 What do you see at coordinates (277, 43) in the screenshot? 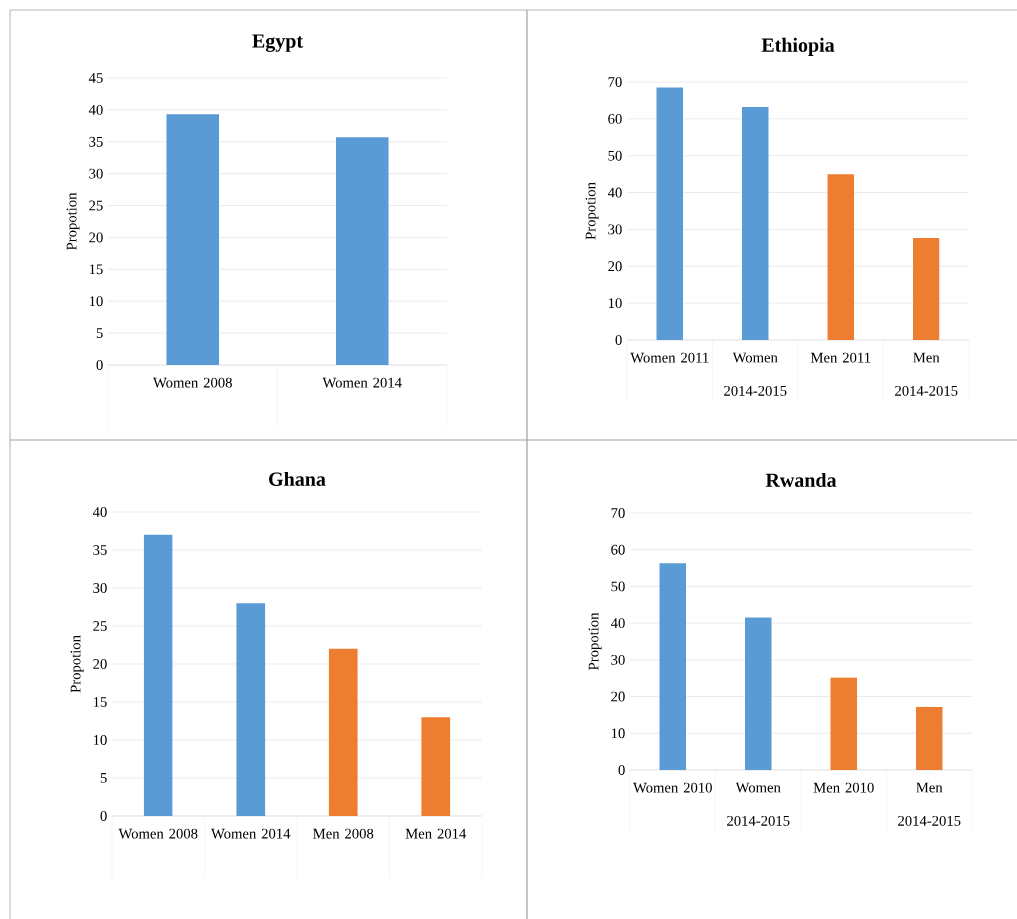
I see `chart-title: Egypt` at bounding box center [277, 43].